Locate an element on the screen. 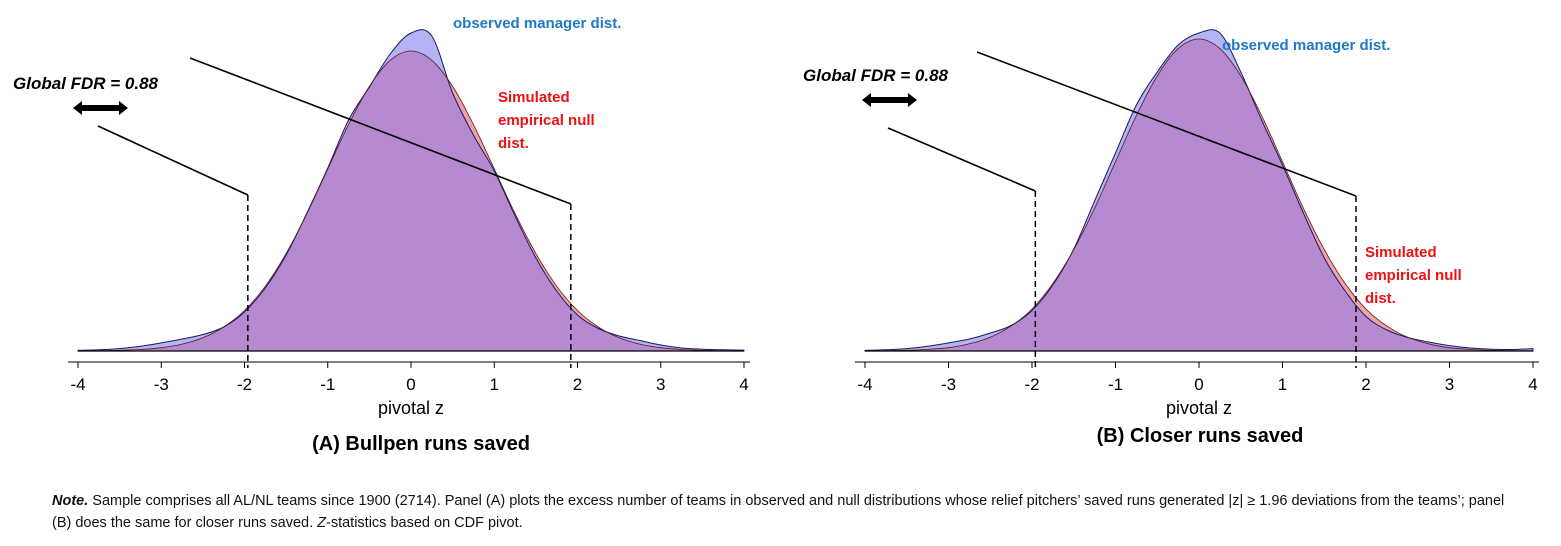 This screenshot has height=546, width=1561. panel-title: (A) Bullpen runs saved is located at coordinates (421, 444).